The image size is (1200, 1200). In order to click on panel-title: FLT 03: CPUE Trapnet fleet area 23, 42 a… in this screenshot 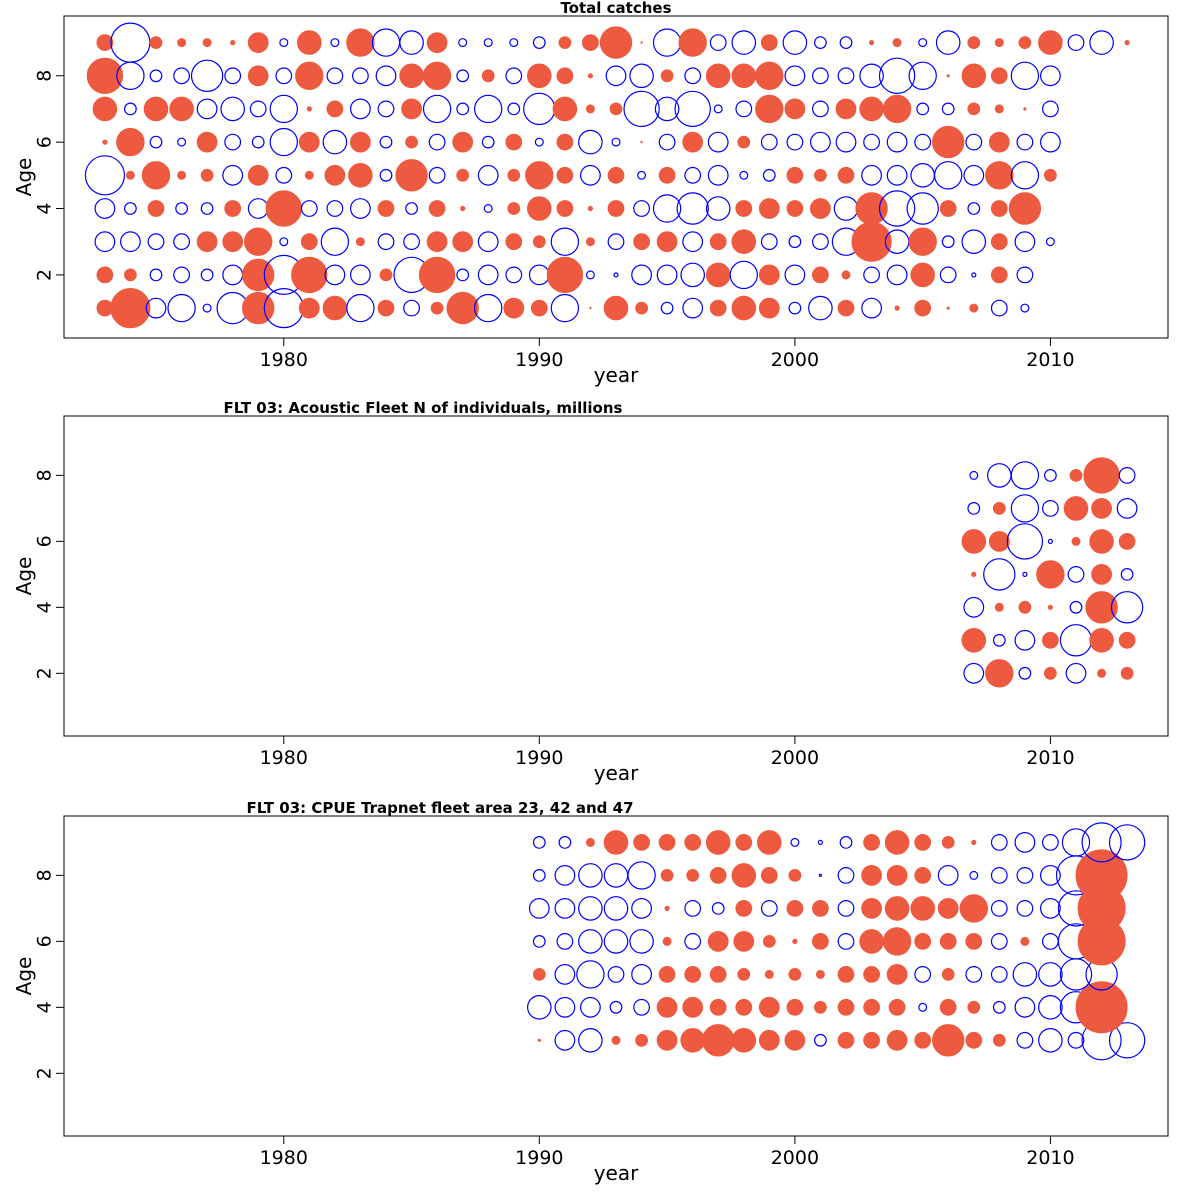, I will do `click(439, 808)`.